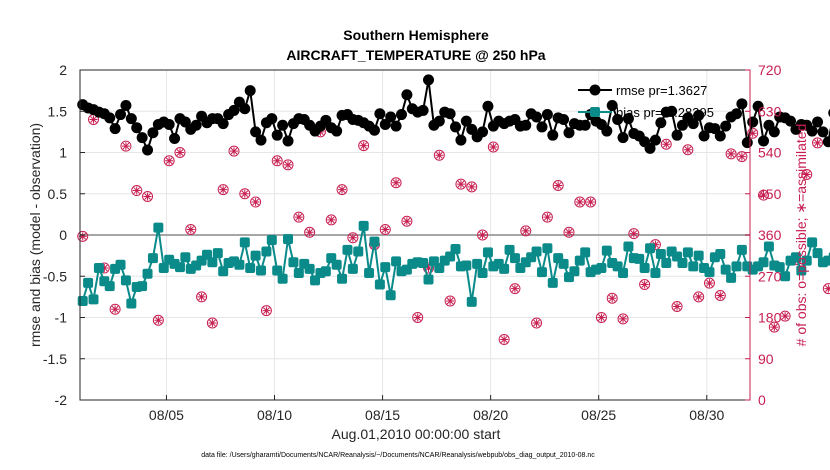 Image resolution: width=830 pixels, height=470 pixels. I want to click on legend-label: rmse pr=1.3627, so click(661, 90).